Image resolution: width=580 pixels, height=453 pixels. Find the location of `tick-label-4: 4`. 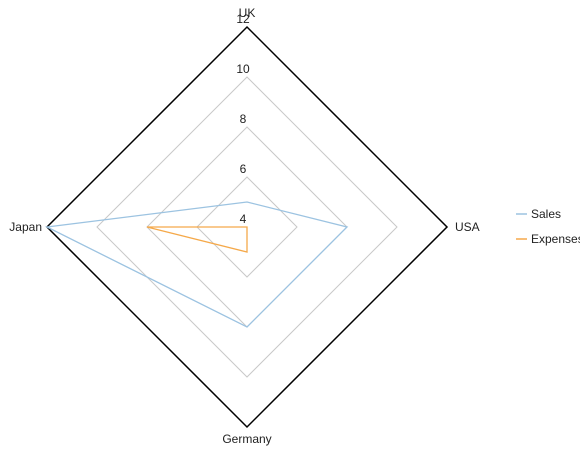

tick-label-4: 4 is located at coordinates (243, 219).